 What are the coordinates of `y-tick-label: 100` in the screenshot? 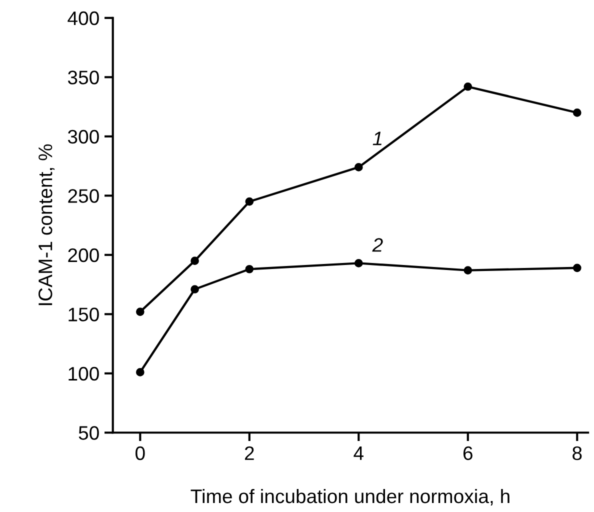 It's located at (83, 373).